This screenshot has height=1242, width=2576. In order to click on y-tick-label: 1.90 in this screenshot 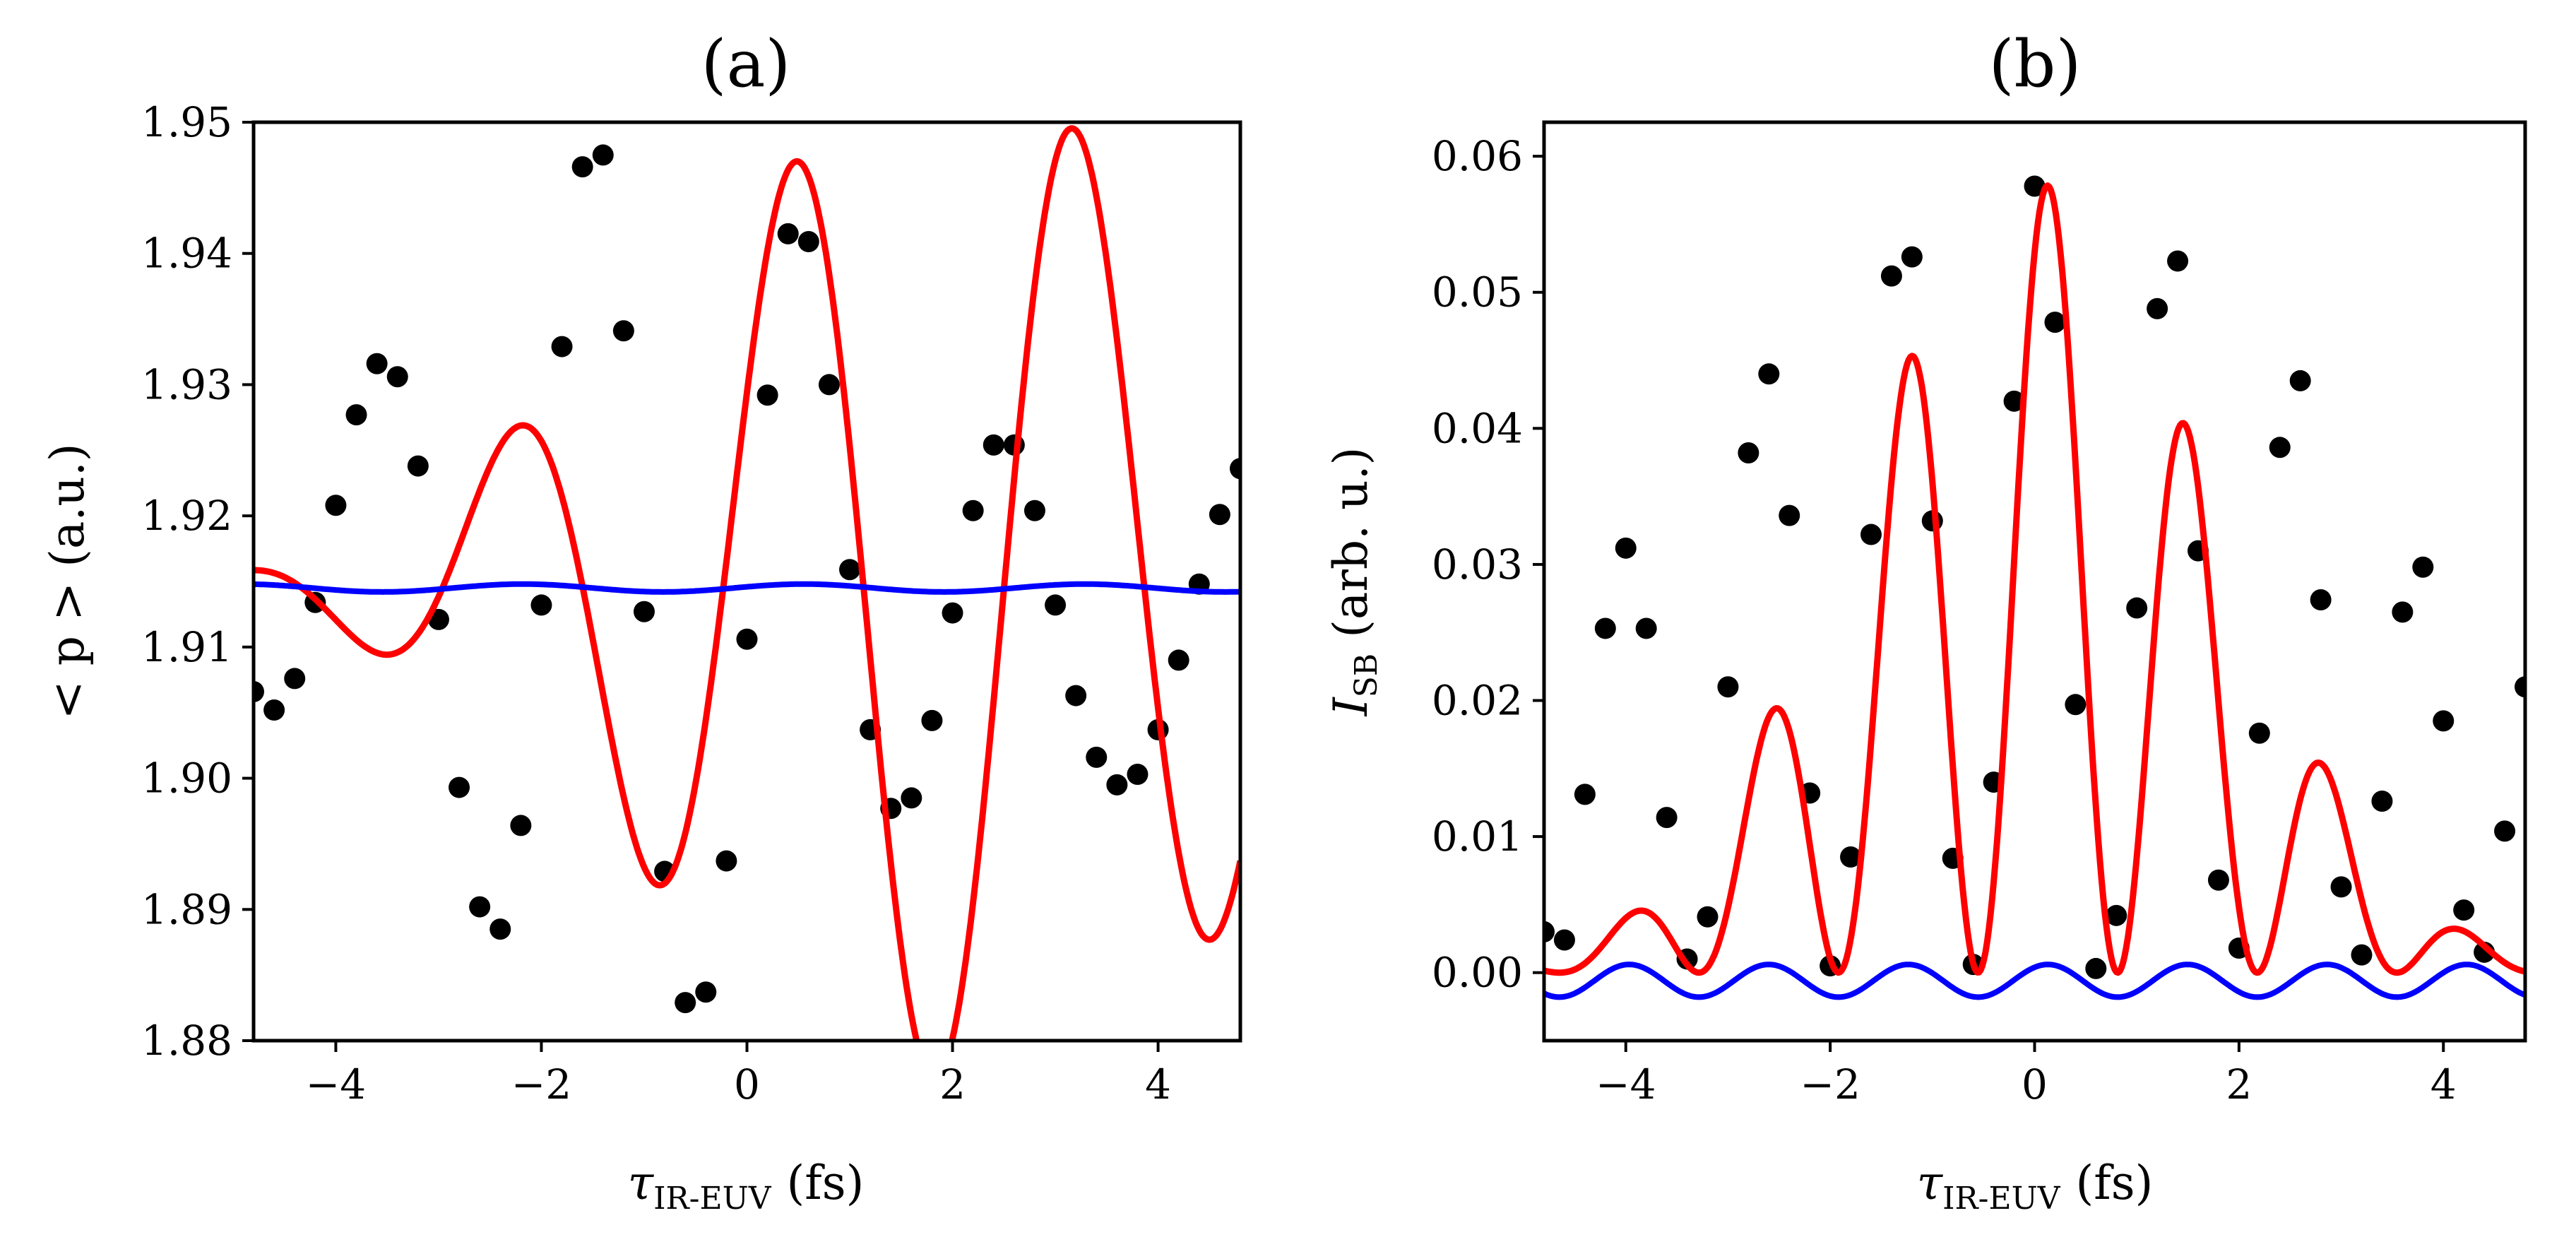, I will do `click(186, 779)`.